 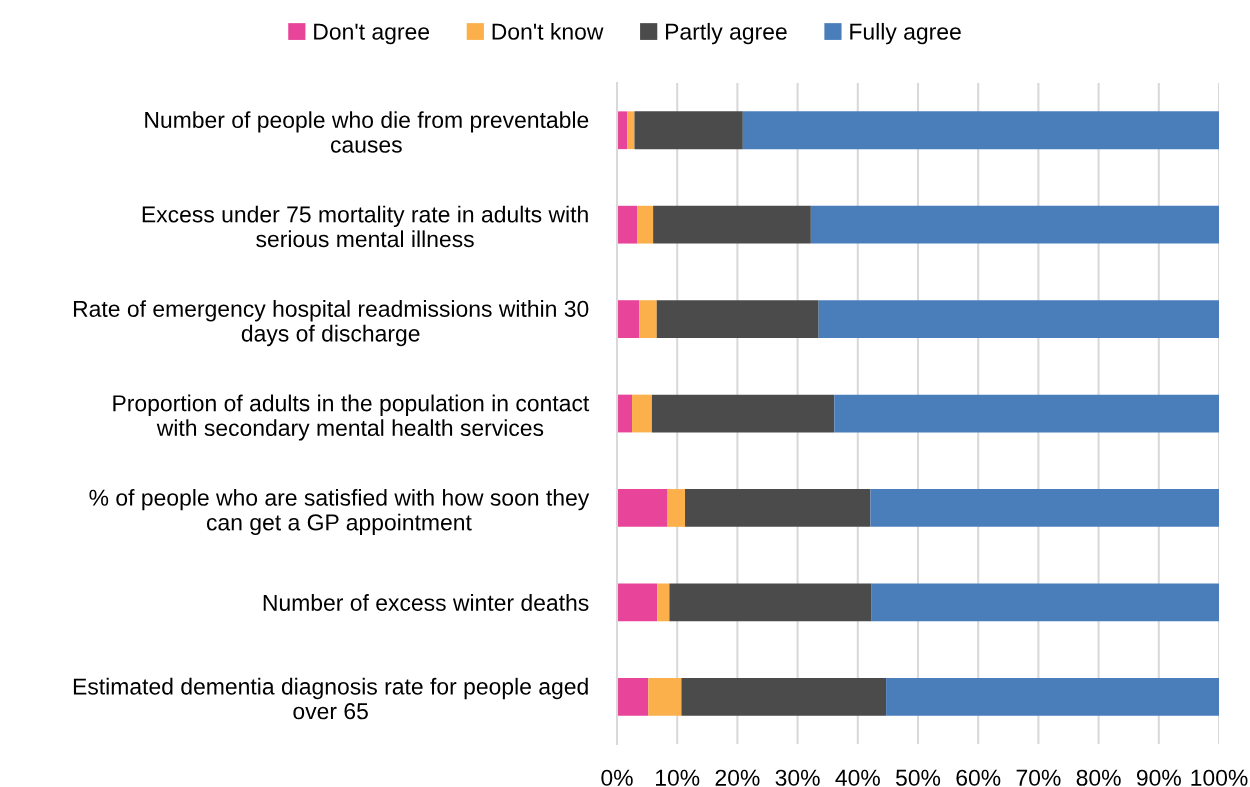 I want to click on y-tick-label: Number of excess winter deaths, so click(x=426, y=602).